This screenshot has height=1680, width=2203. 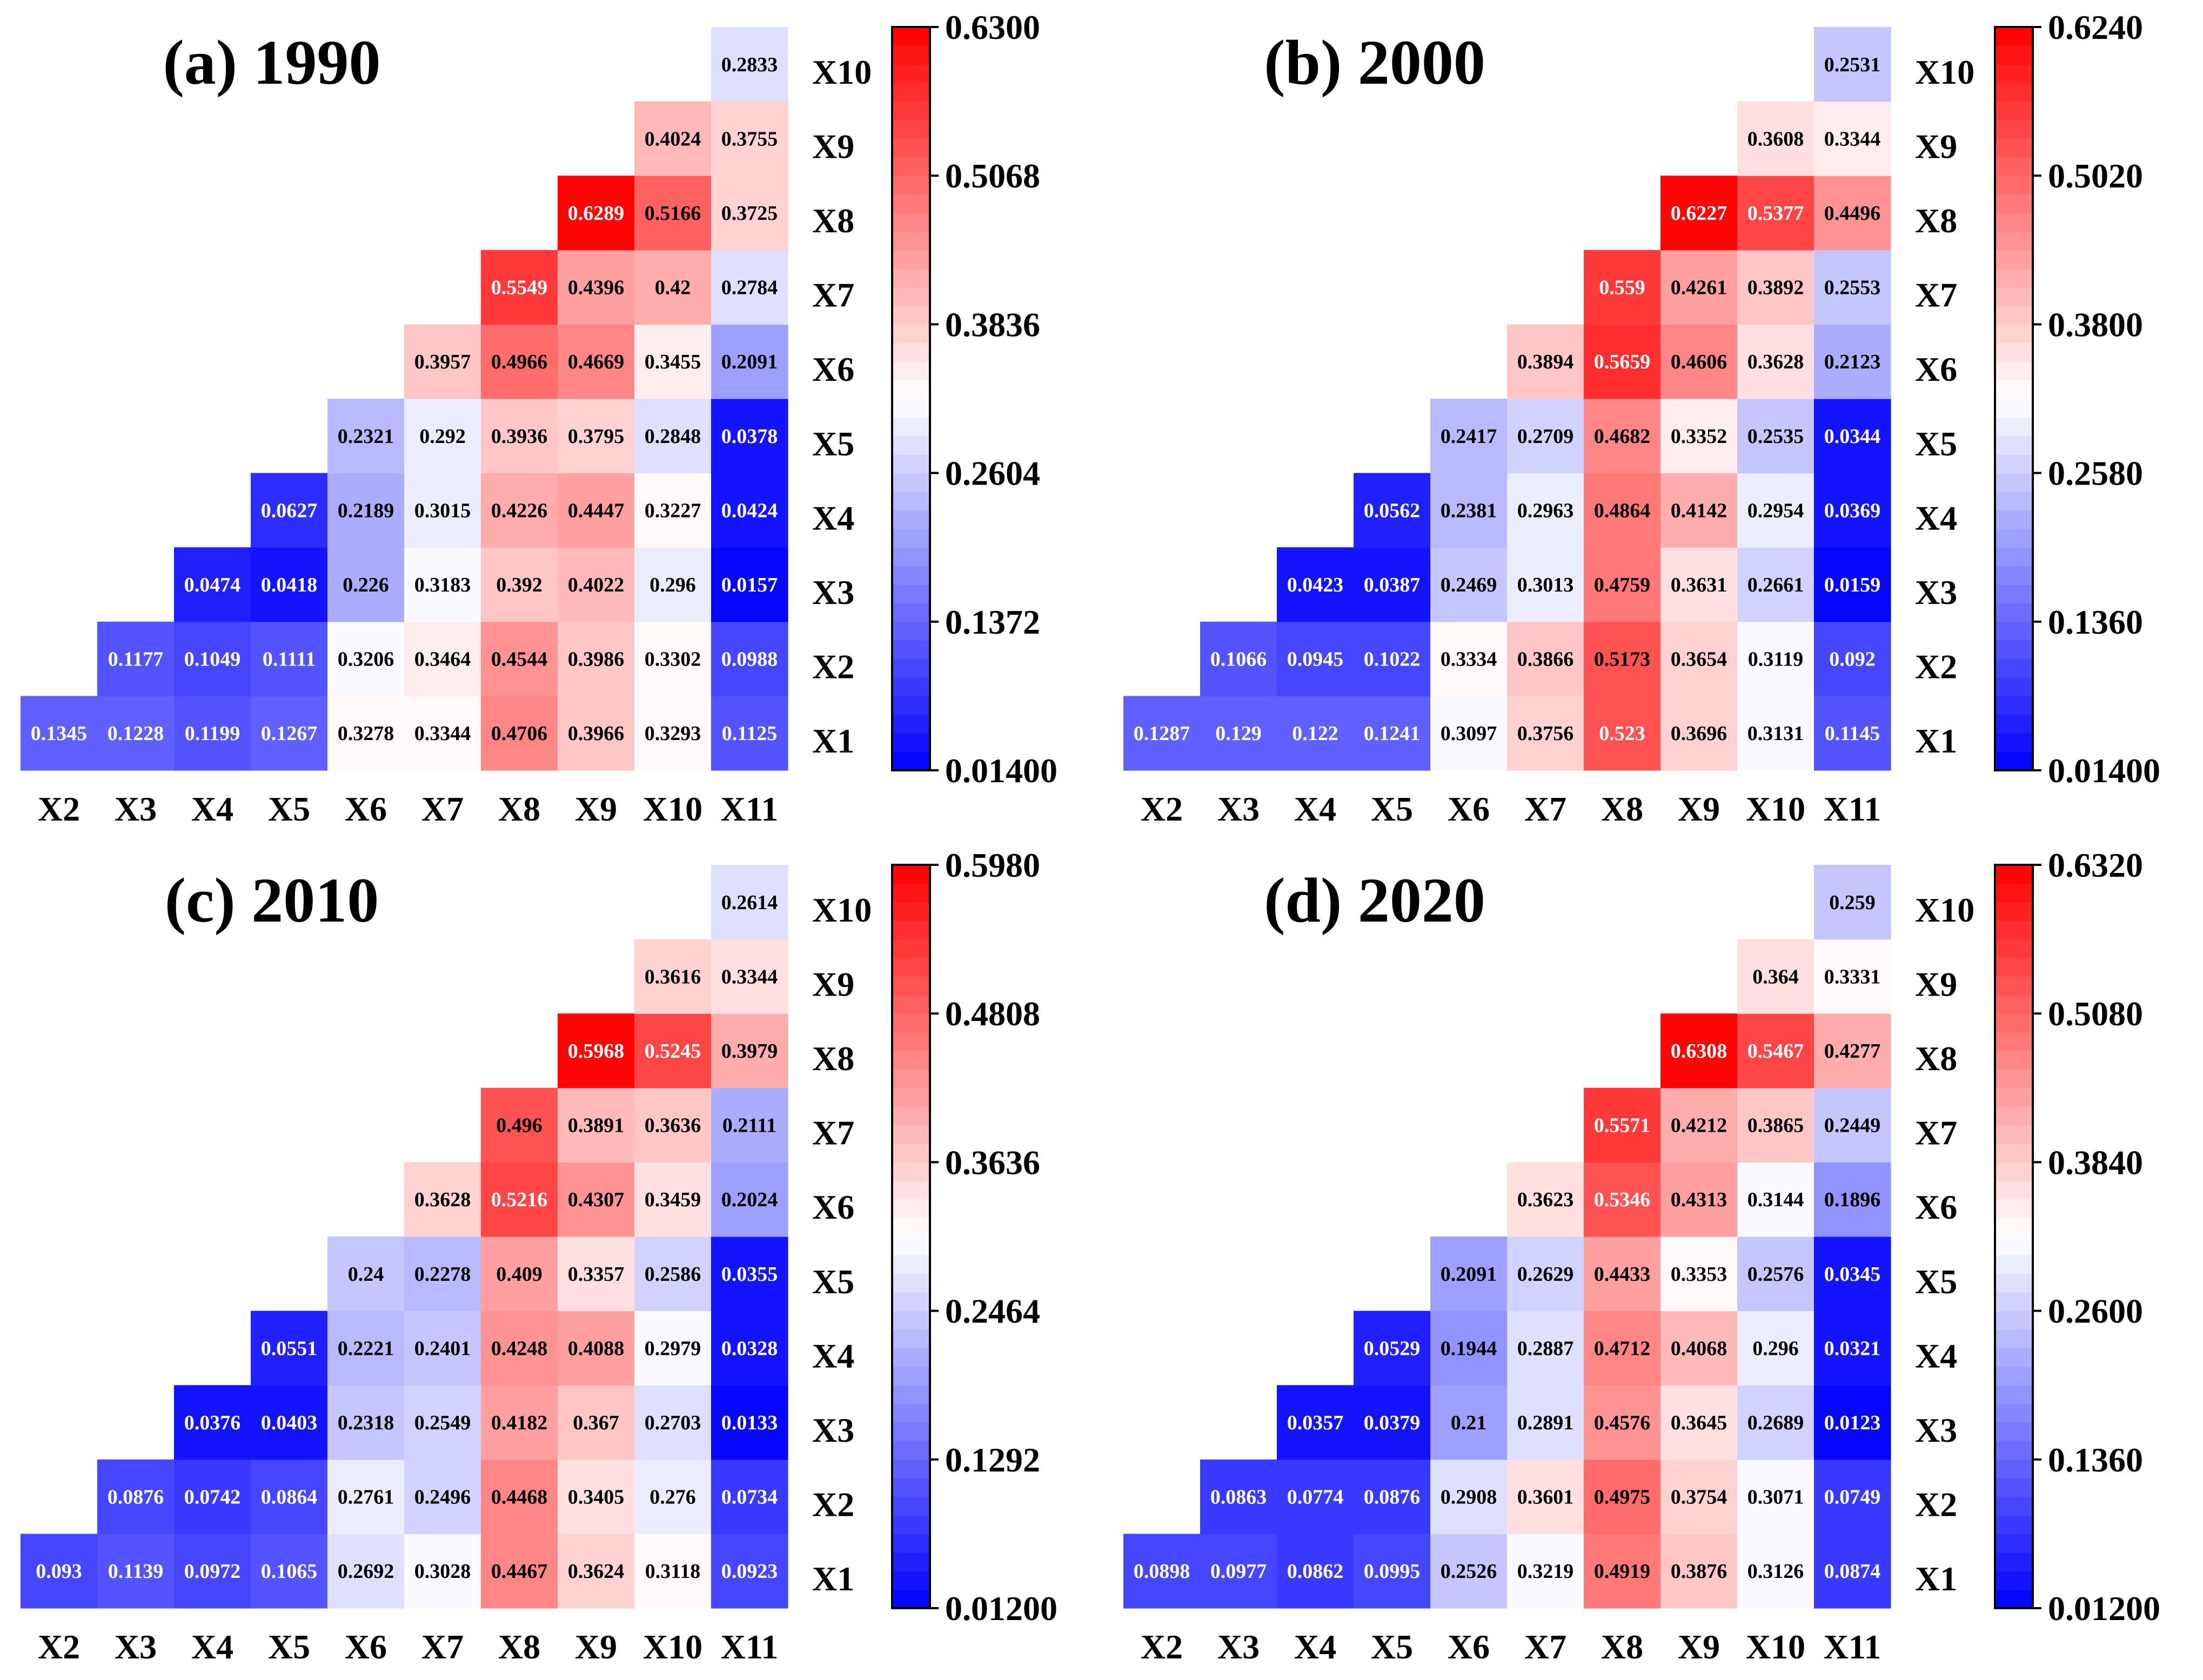 What do you see at coordinates (1936, 1282) in the screenshot?
I see `row-label: X5` at bounding box center [1936, 1282].